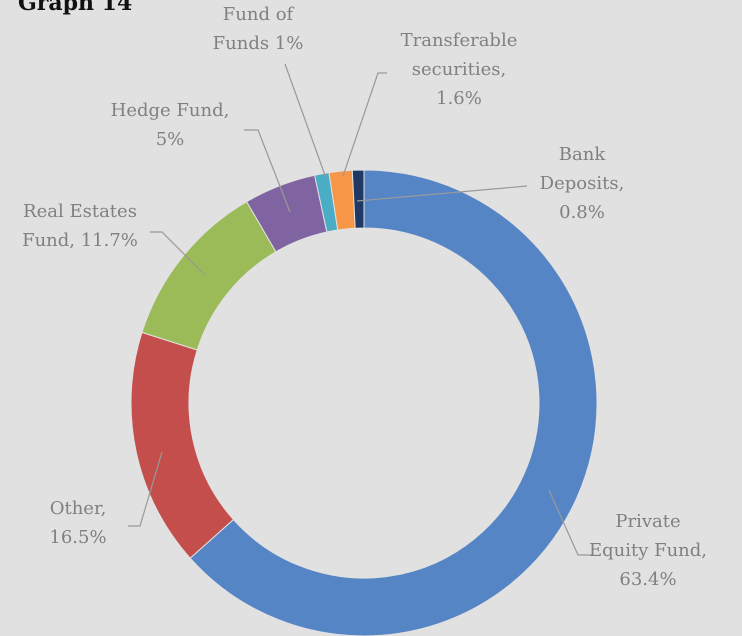  Describe the element at coordinates (582, 183) in the screenshot. I see `data-label: Deposits,` at that location.